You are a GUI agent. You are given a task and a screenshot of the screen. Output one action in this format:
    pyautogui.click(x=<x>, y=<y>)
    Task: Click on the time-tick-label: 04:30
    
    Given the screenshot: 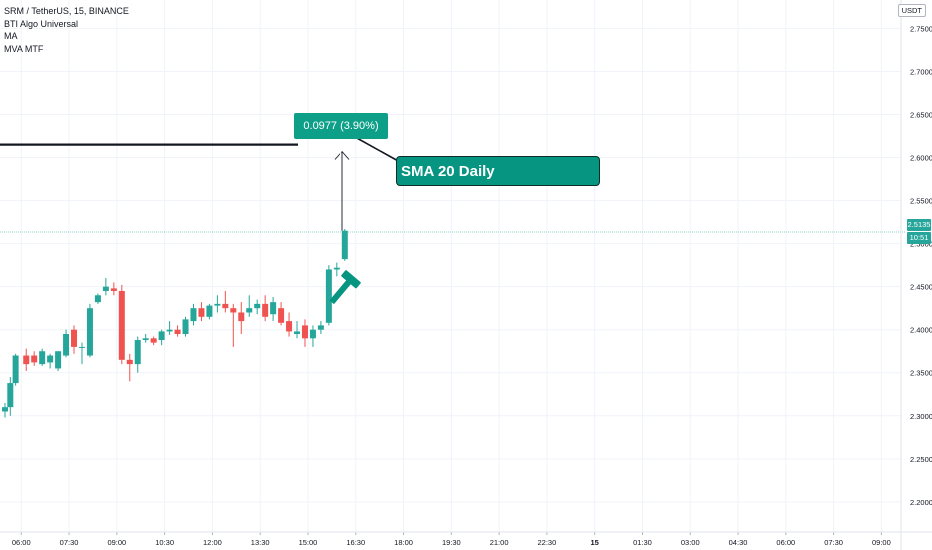 What is the action you would take?
    pyautogui.click(x=738, y=542)
    